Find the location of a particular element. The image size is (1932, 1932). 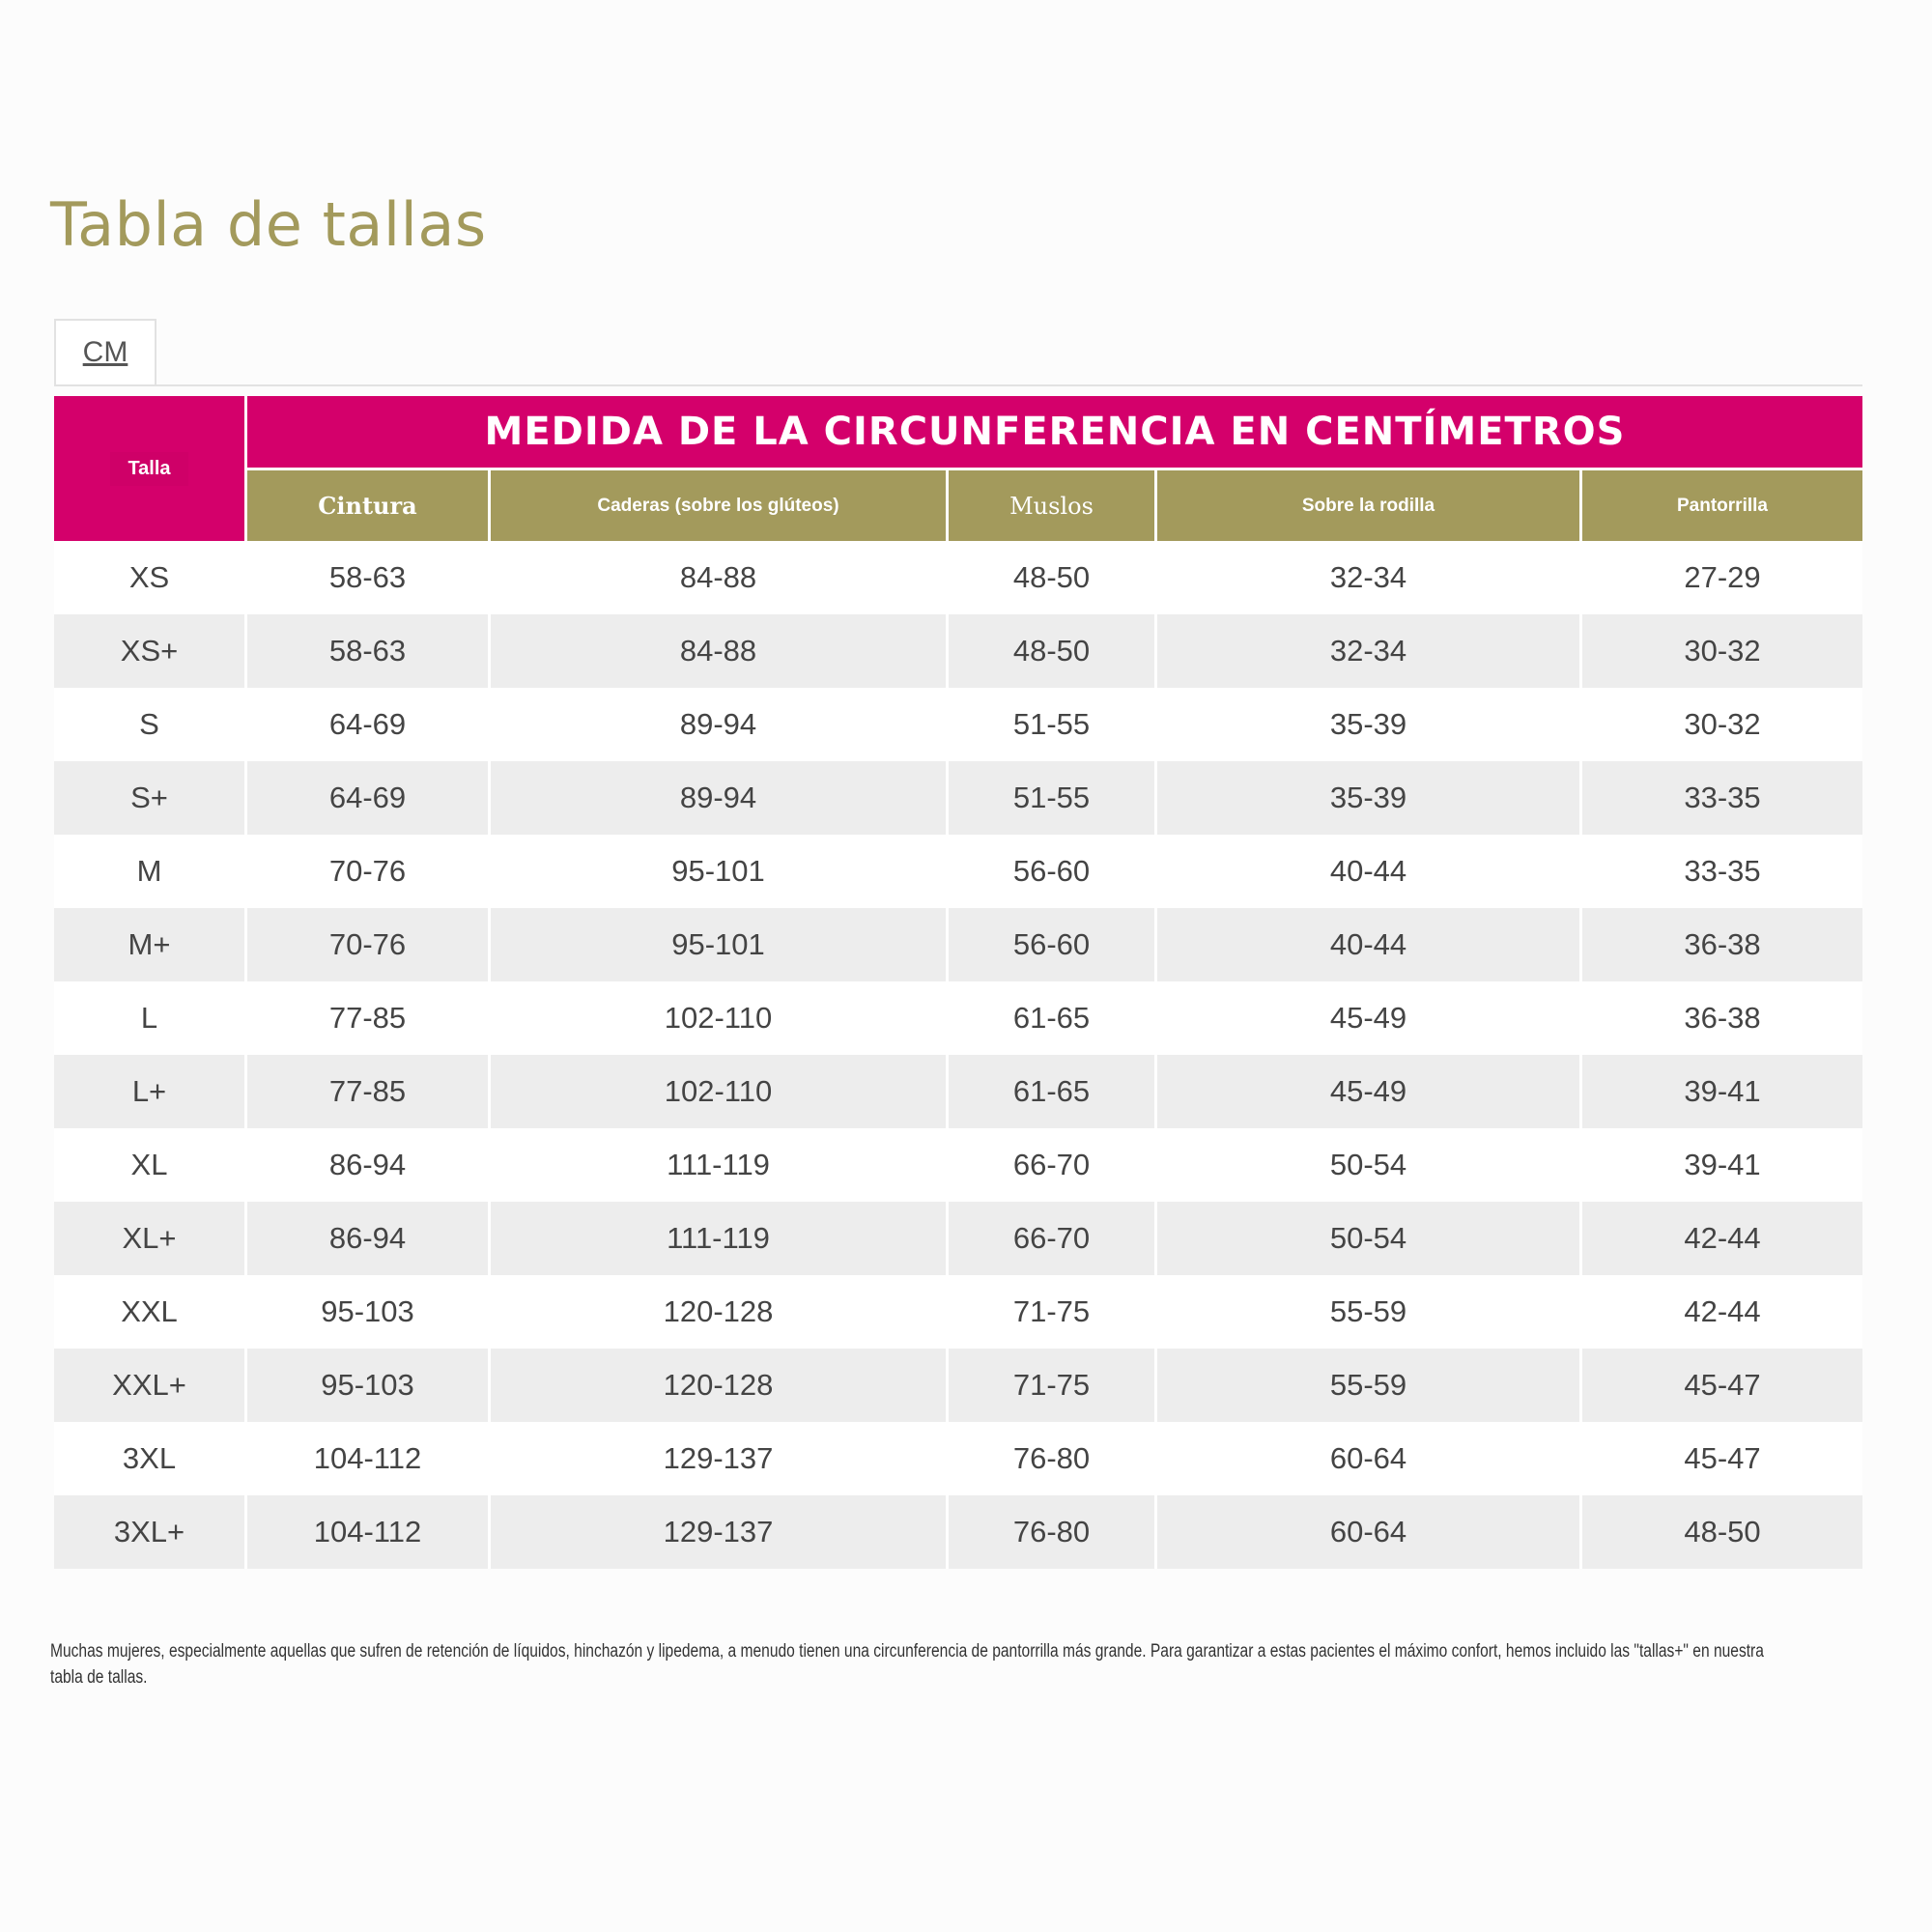

table-row: S 64-69 89-94 51-55 35-39 30-32 is located at coordinates (958, 724).